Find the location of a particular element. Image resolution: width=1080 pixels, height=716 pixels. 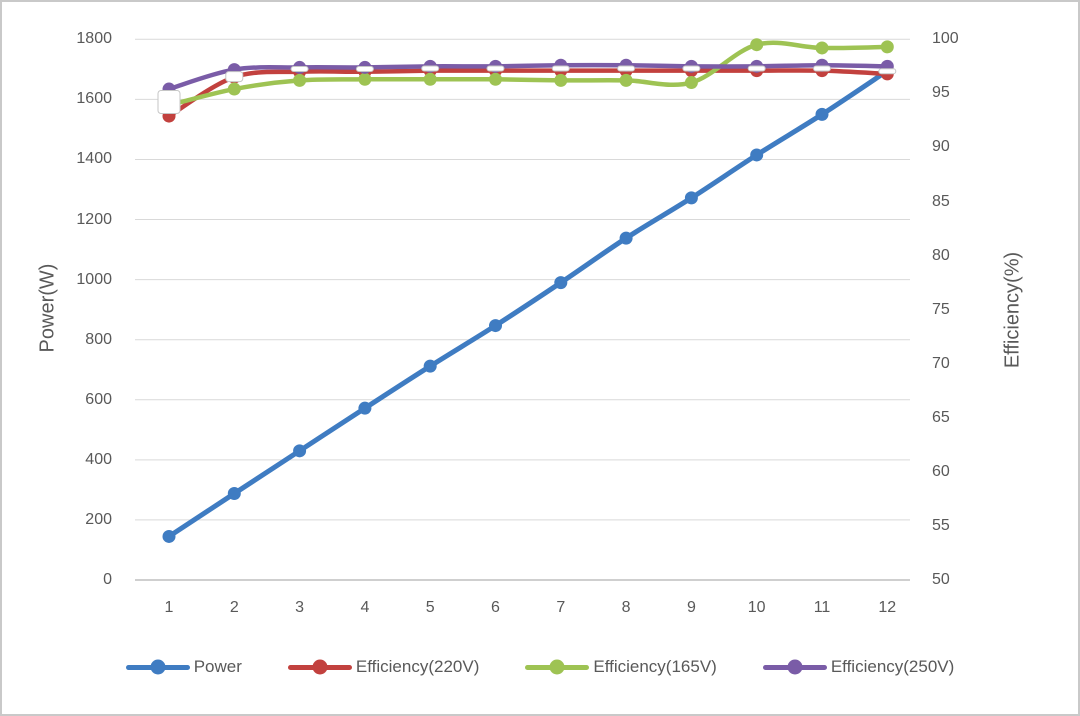

legend-item-efficiency-220v: Efficiency(220V) is located at coordinates (383, 667).